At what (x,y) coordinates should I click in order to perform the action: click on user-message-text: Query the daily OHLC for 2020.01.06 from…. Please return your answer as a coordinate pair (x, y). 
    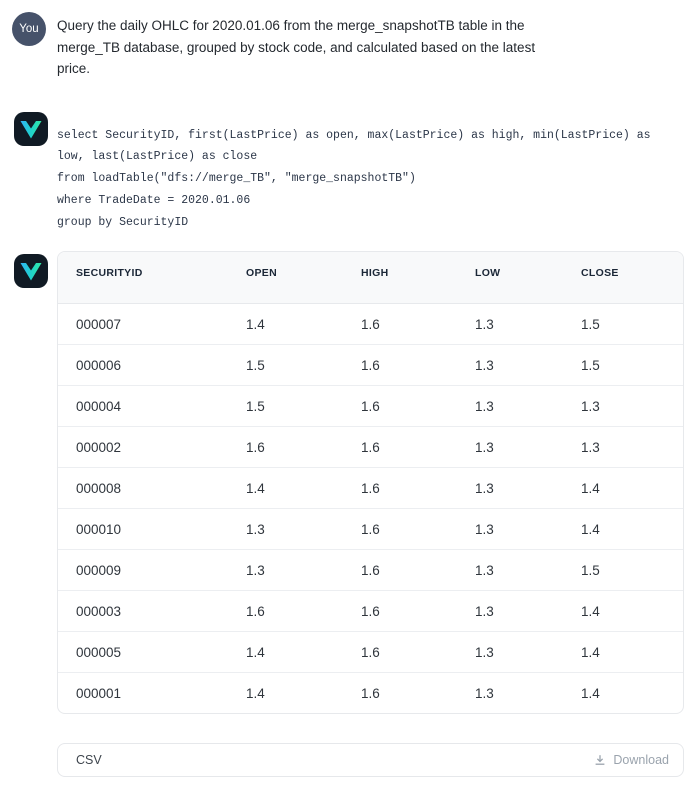
    Looking at the image, I should click on (296, 46).